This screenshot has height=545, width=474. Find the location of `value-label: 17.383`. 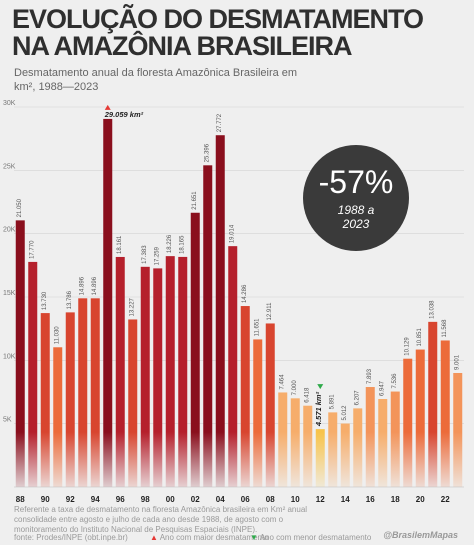

value-label: 17.383 is located at coordinates (145, 254).